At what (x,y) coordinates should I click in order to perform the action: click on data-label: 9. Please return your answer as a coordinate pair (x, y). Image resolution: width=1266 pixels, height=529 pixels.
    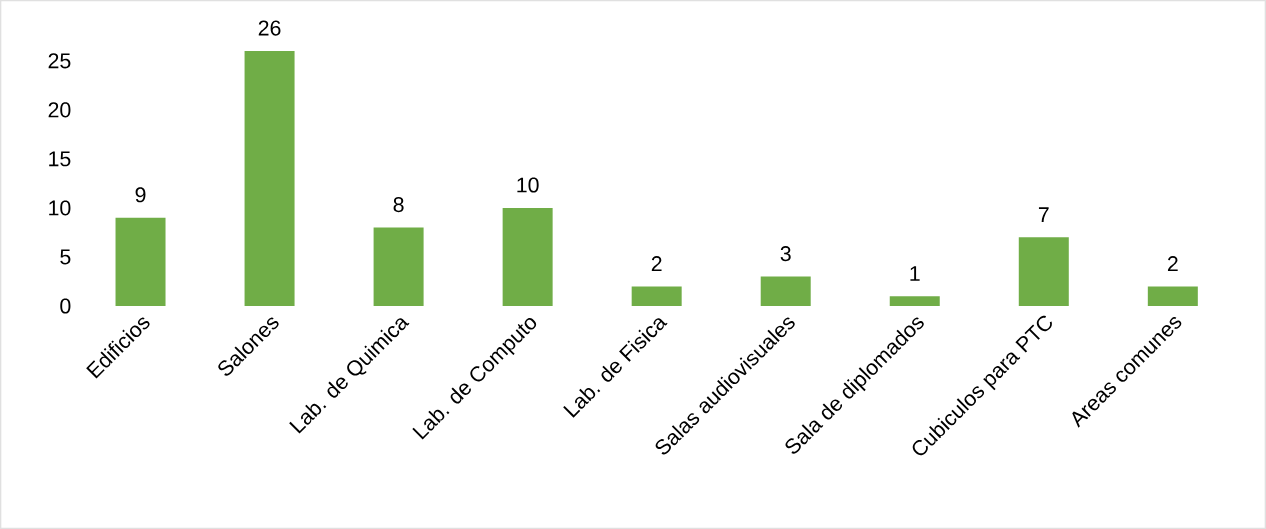
    Looking at the image, I should click on (140, 195).